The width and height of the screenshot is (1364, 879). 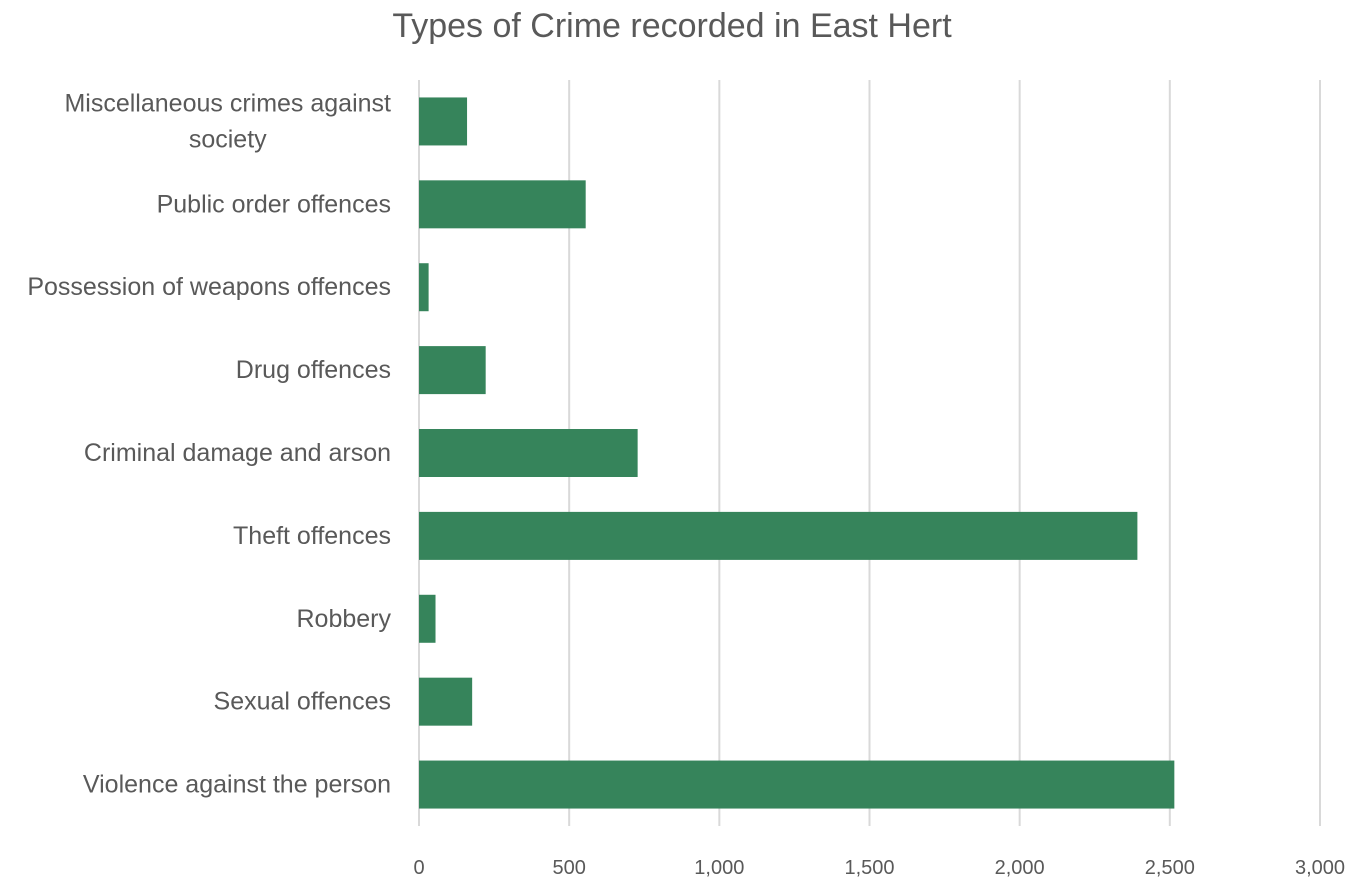 What do you see at coordinates (237, 453) in the screenshot?
I see `category-label: Criminal damage and arson` at bounding box center [237, 453].